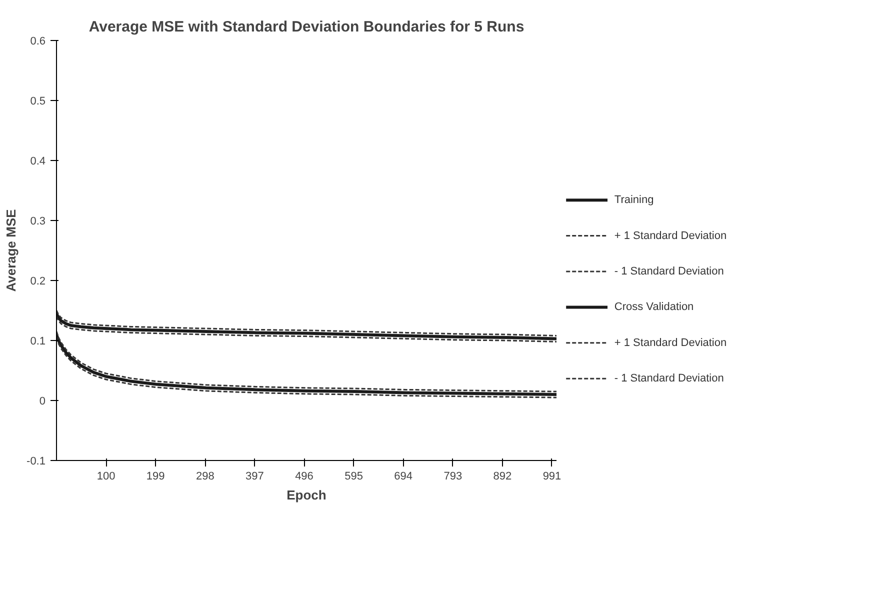  I want to click on x-tick-label: 100, so click(106, 476).